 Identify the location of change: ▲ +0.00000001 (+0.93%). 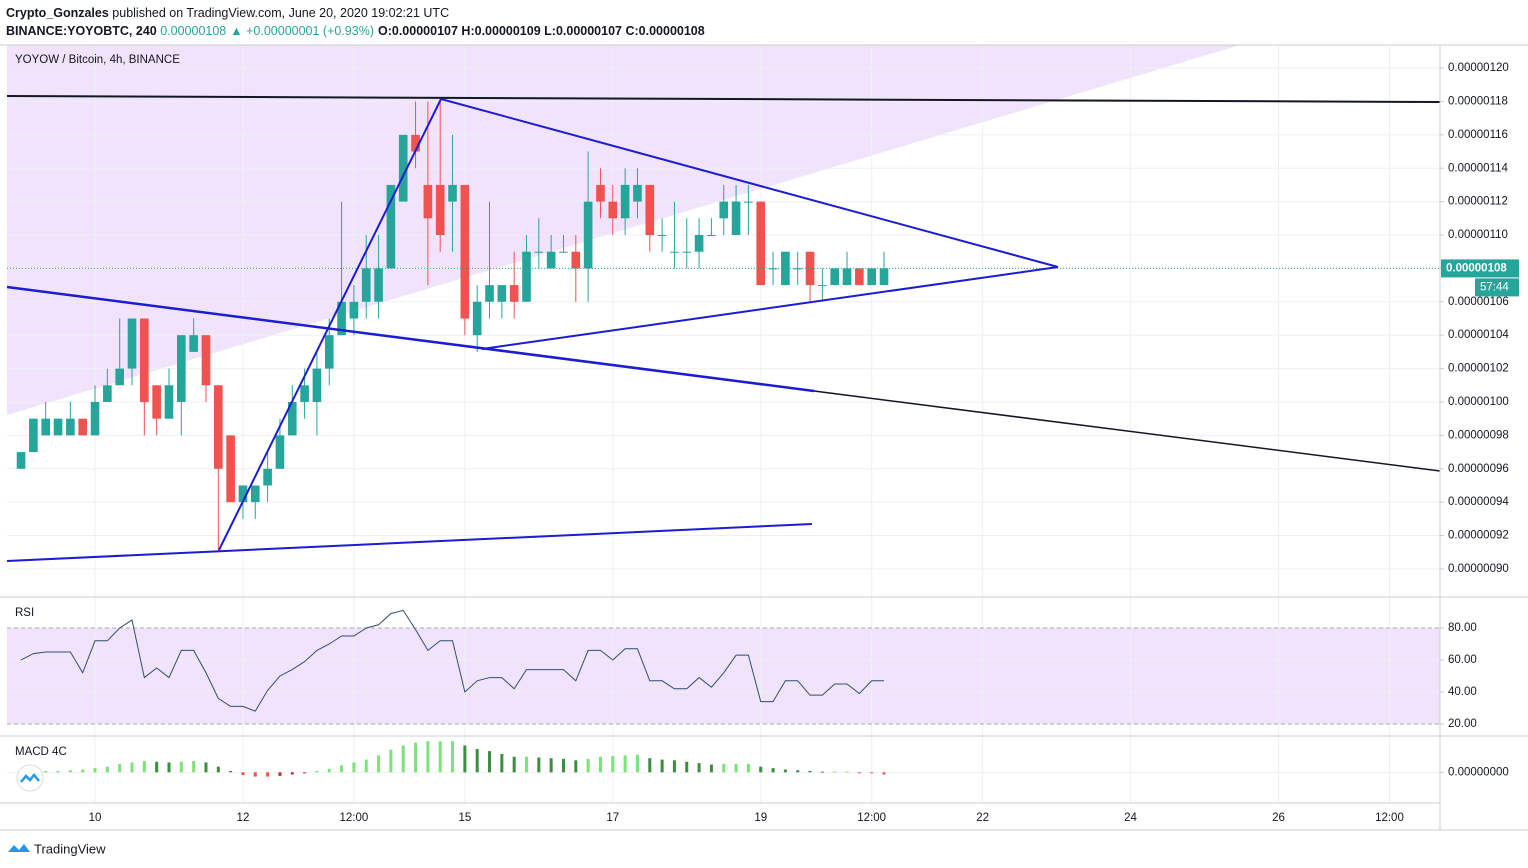
(302, 31).